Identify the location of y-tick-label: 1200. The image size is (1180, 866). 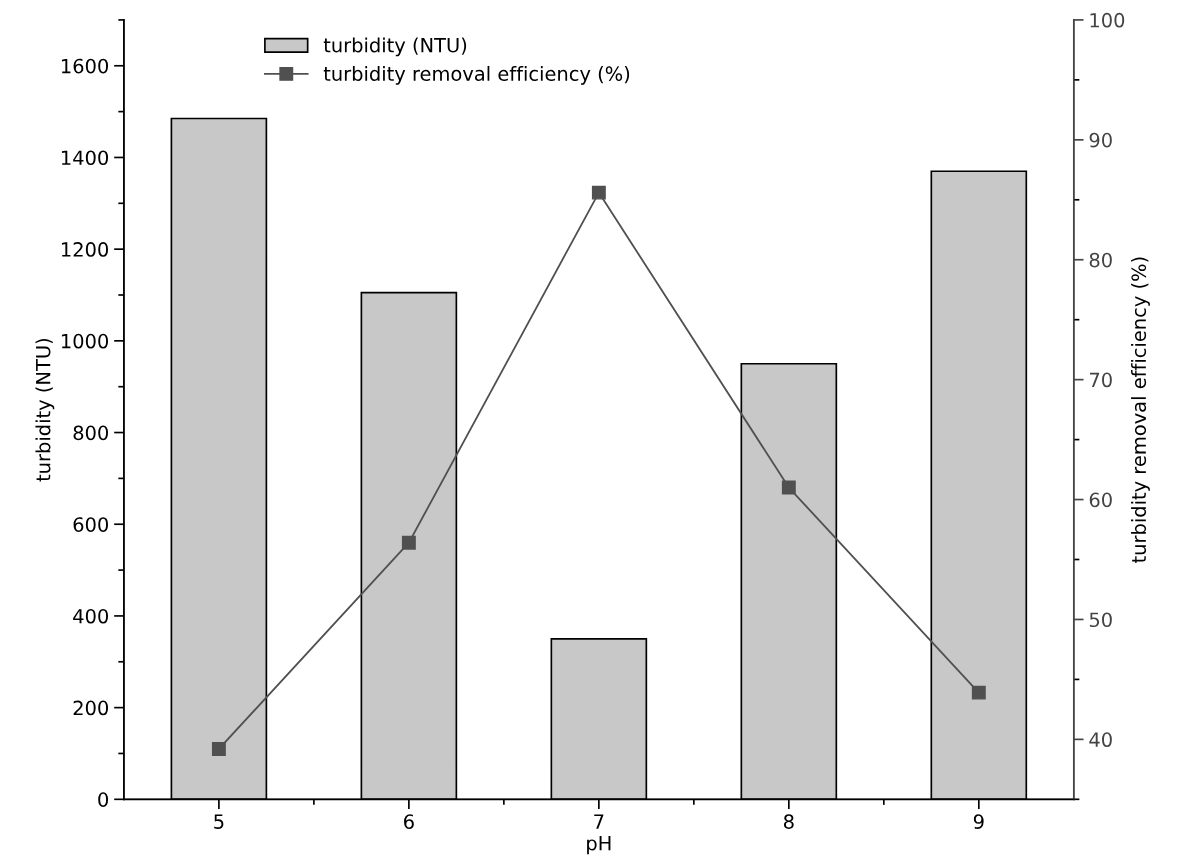
(85, 249).